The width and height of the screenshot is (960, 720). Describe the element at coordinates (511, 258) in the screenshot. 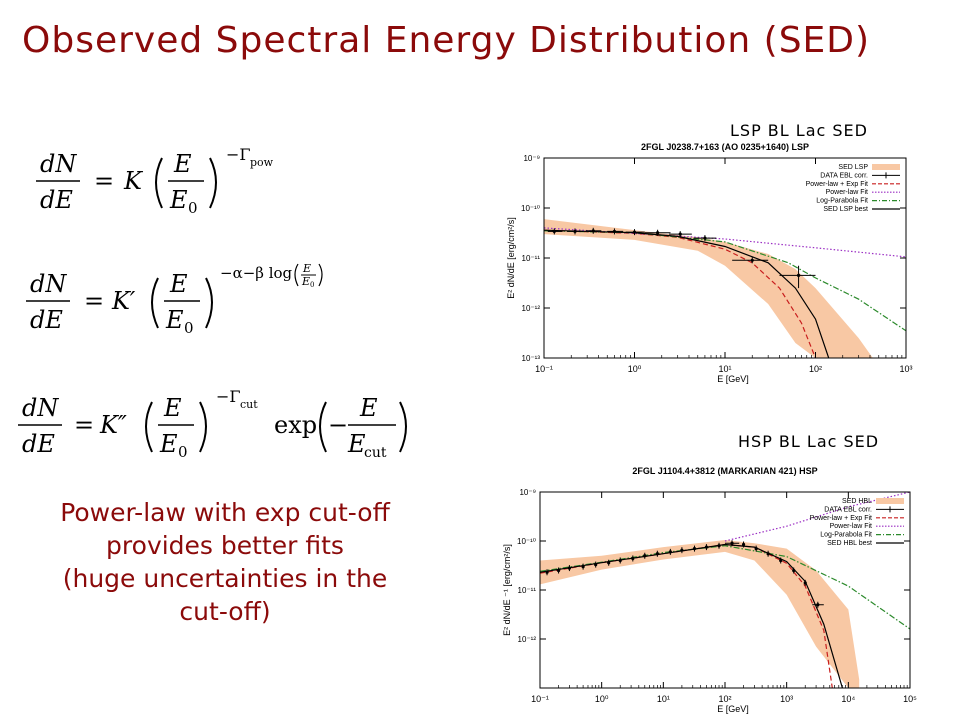

I see `lsp-y-axis-label: E² dN/dE [erg/cm²/s]` at that location.